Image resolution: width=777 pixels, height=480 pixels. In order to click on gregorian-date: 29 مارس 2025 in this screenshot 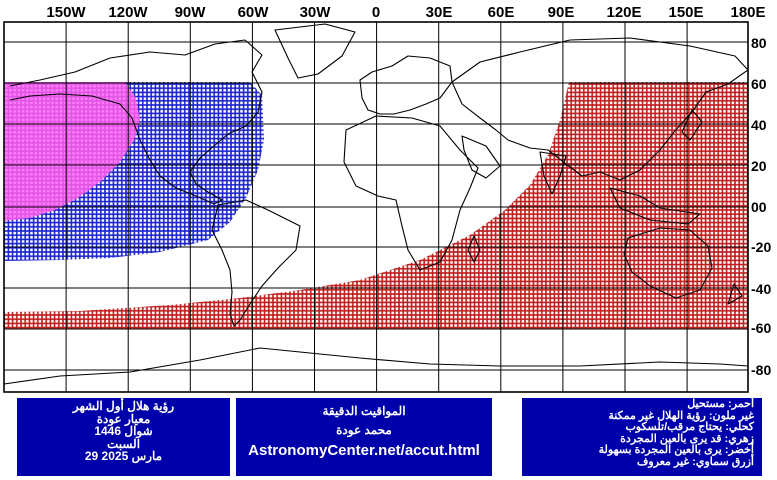, I will do `click(123, 456)`.